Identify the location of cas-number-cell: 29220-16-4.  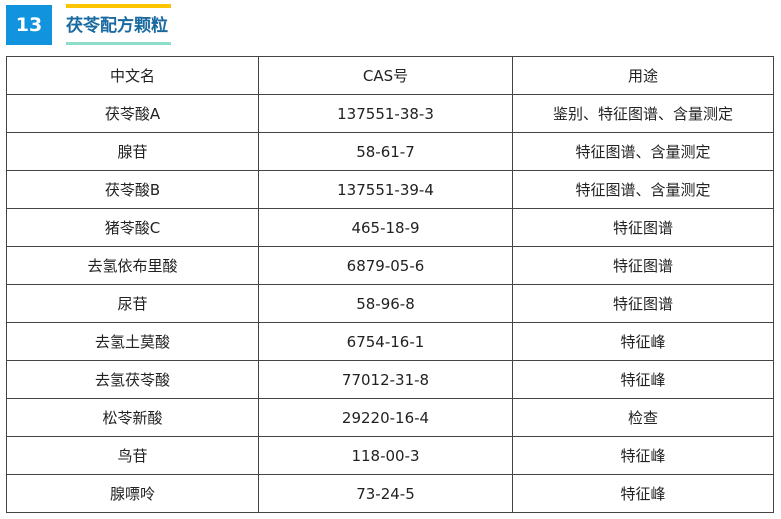
(385, 417).